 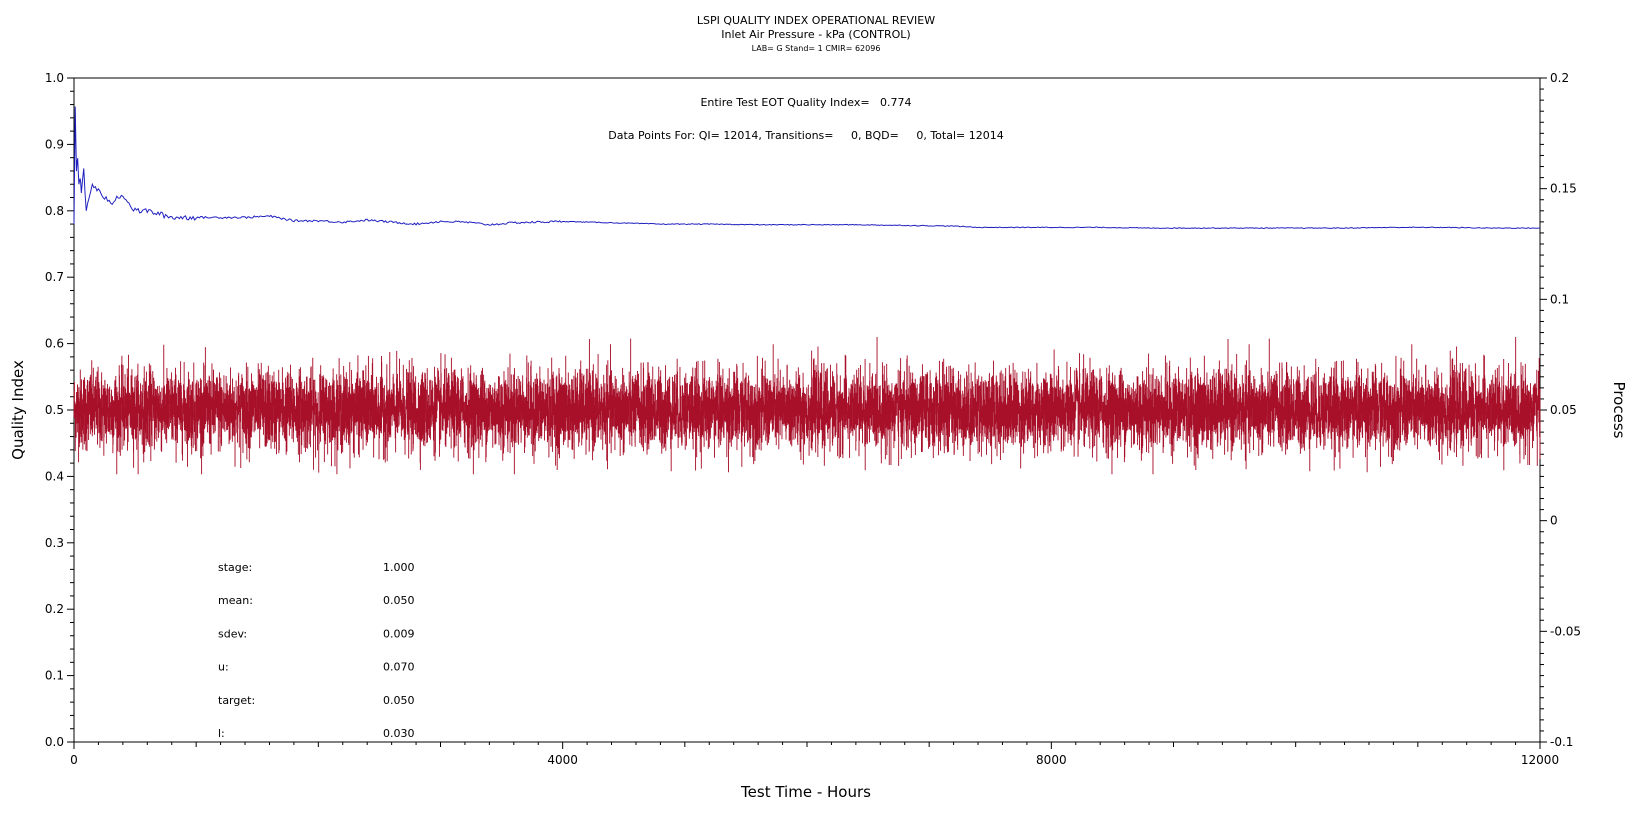 What do you see at coordinates (1051, 760) in the screenshot?
I see `x-axis-tick-label: 8000` at bounding box center [1051, 760].